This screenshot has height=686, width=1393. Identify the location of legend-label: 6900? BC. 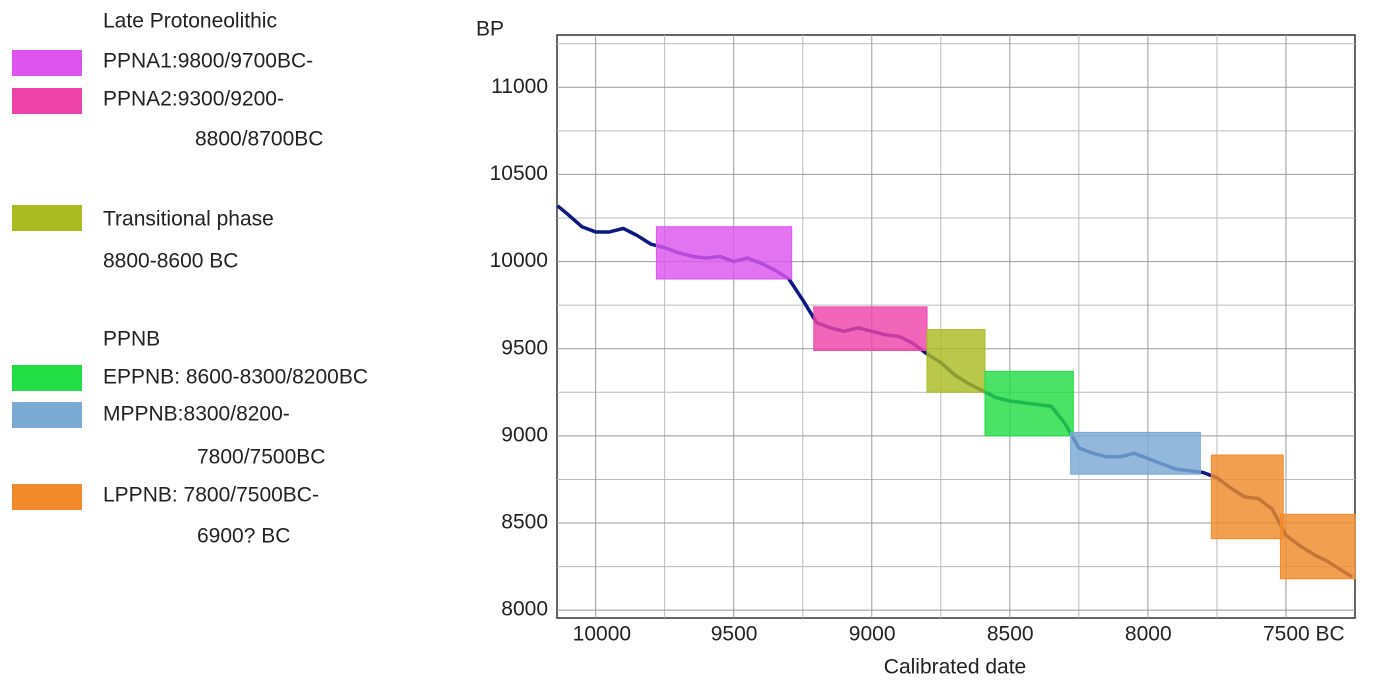
(243, 536).